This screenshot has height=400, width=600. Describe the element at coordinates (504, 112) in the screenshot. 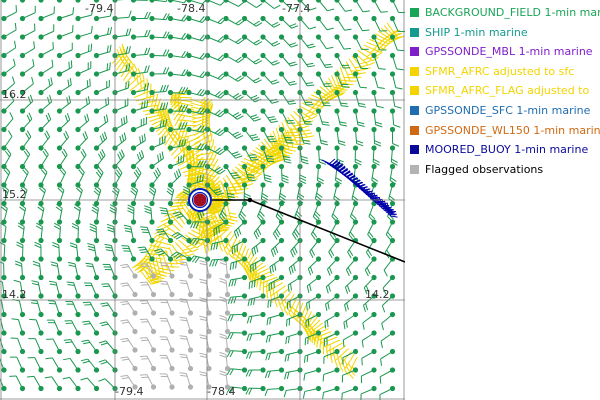

I see `legend-item-gpssonde-sfc: GPSSONDE_SFC 1-min marine` at that location.